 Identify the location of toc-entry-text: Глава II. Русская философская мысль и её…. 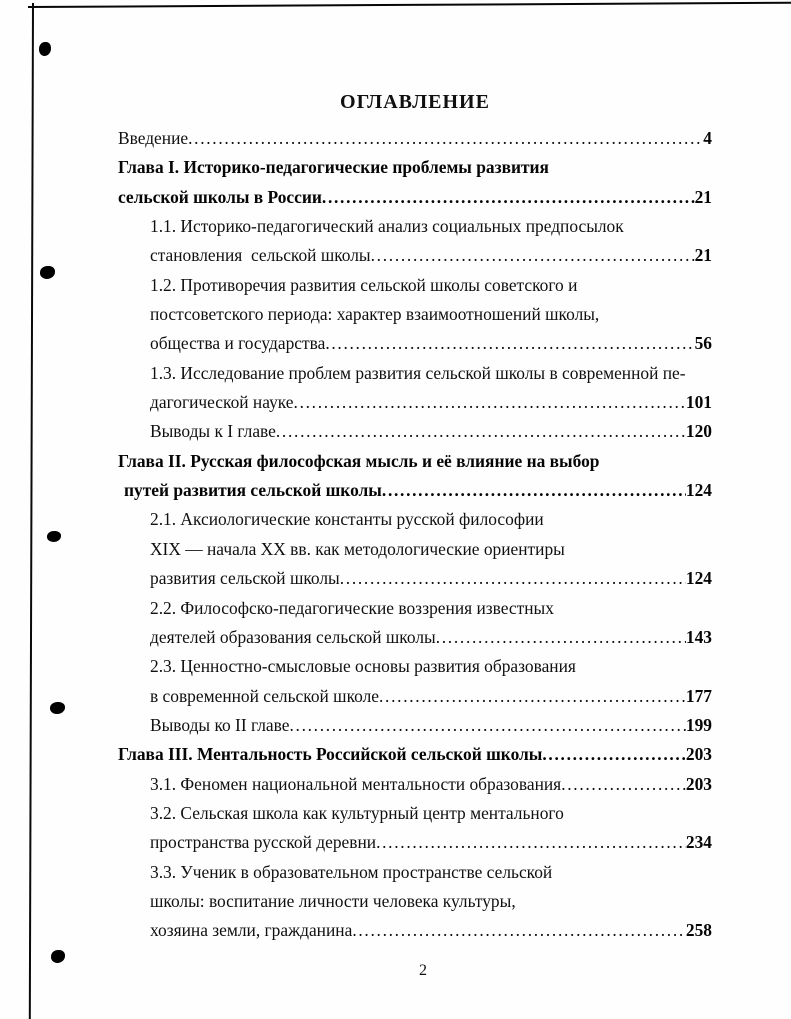
(359, 460).